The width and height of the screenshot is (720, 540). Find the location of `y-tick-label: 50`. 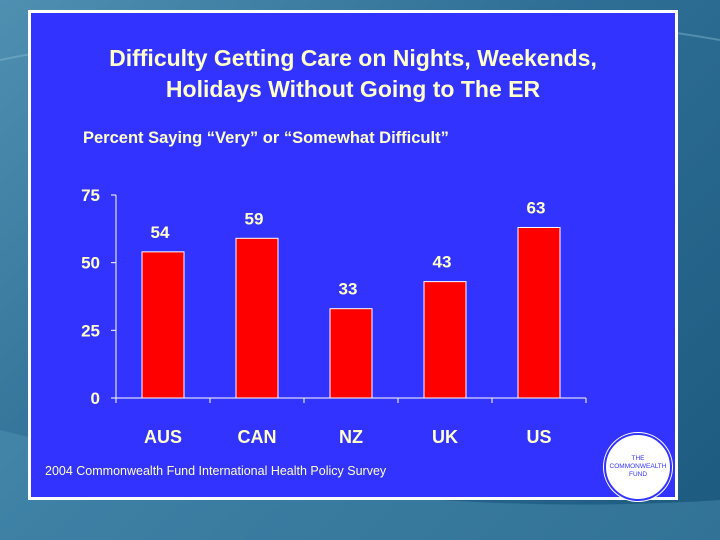

y-tick-label: 50 is located at coordinates (90, 263).